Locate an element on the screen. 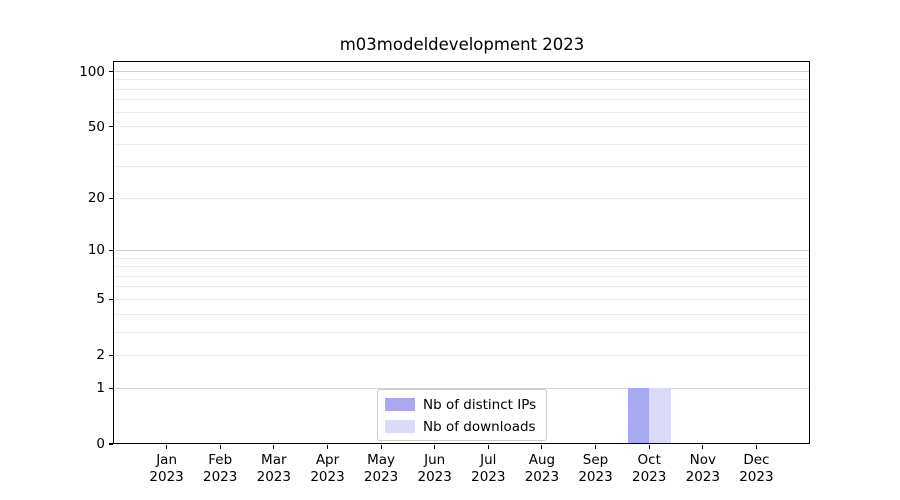 This screenshot has width=900, height=500. x-tick-mark-sep-2023 is located at coordinates (595, 446).